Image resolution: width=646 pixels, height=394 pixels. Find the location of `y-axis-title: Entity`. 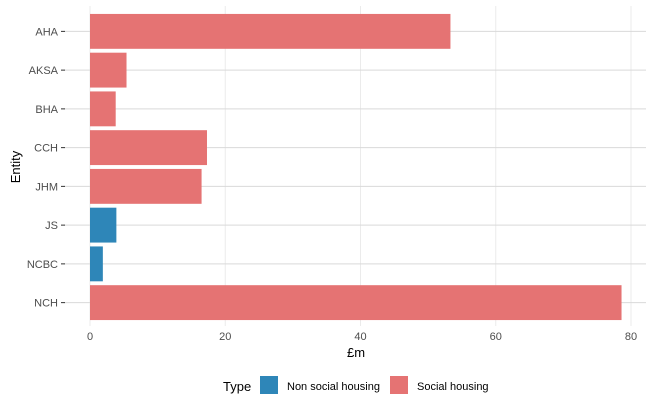

y-axis-title: Entity is located at coordinates (15, 166).